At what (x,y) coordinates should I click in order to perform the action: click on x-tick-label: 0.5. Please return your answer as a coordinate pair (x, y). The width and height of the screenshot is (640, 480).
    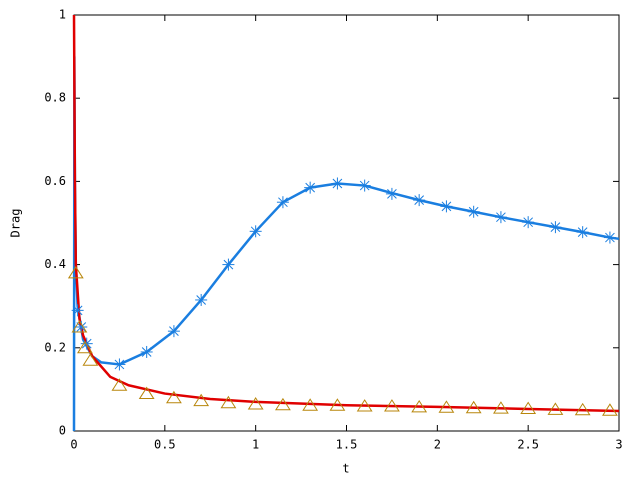
    Looking at the image, I should click on (165, 445).